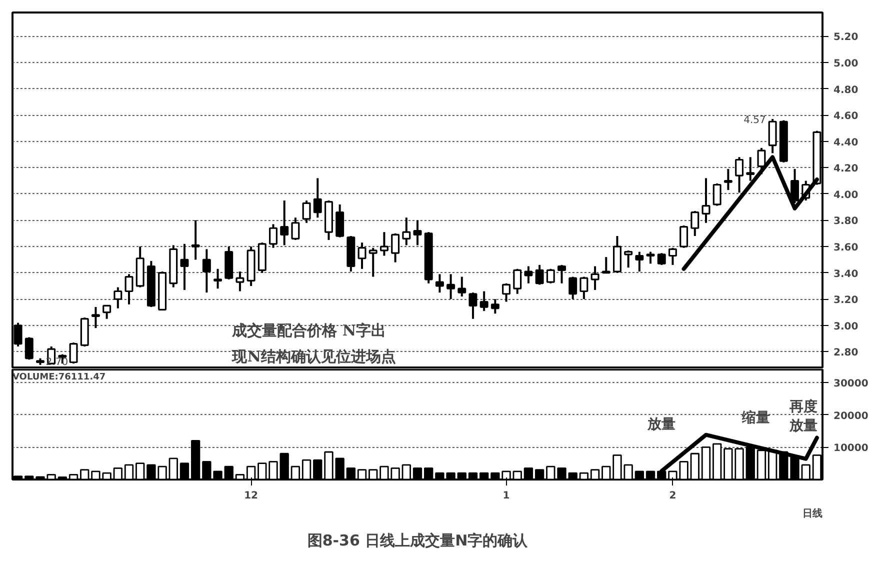  I want to click on y-tick-label: 3.60, so click(846, 248).